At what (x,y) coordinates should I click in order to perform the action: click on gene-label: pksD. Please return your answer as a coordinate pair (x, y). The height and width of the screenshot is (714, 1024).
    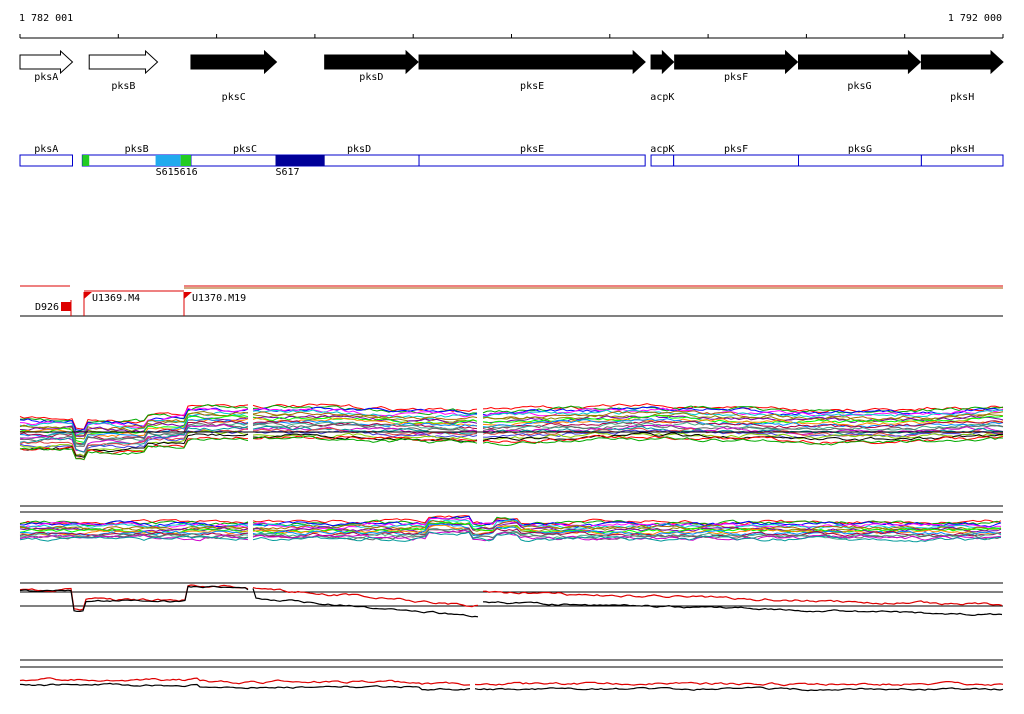
    Looking at the image, I should click on (371, 77).